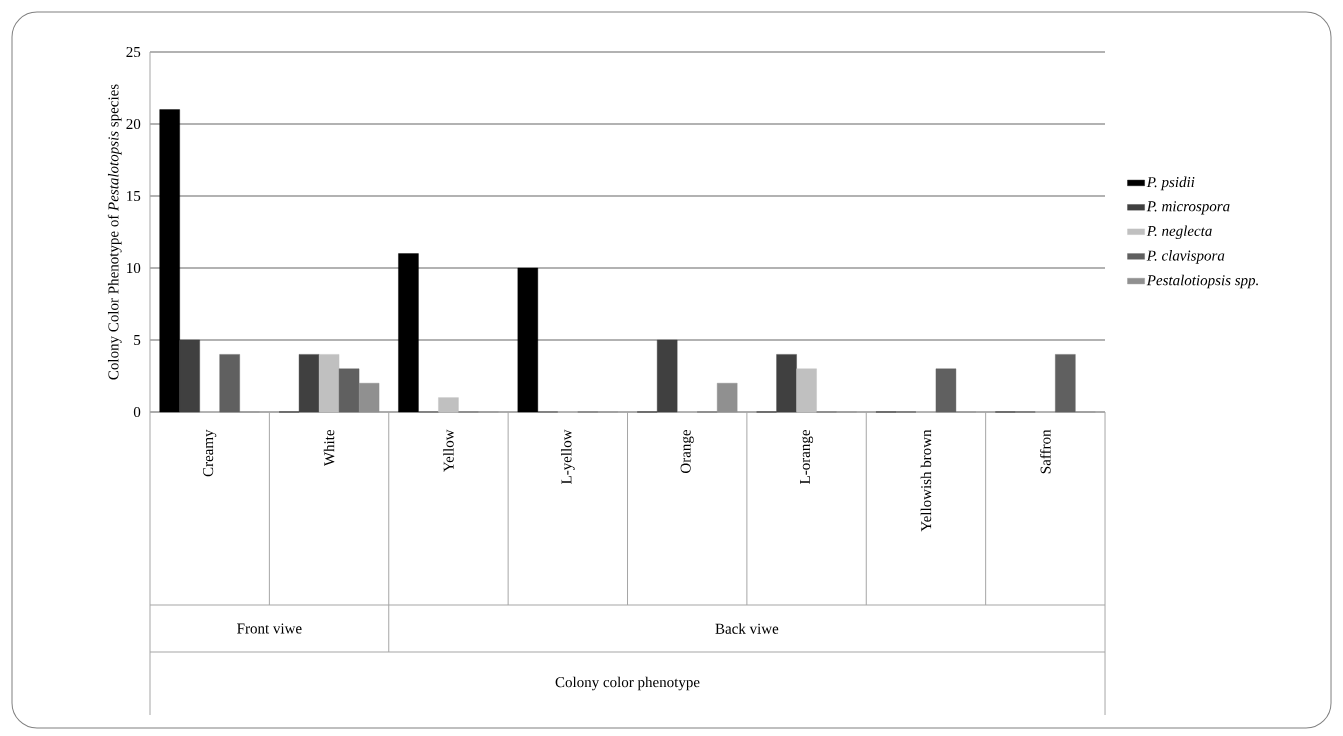 The height and width of the screenshot is (736, 1343). What do you see at coordinates (114, 232) in the screenshot?
I see `y-axis-title: Colony Color Phenotype of Pestalotopsis species` at bounding box center [114, 232].